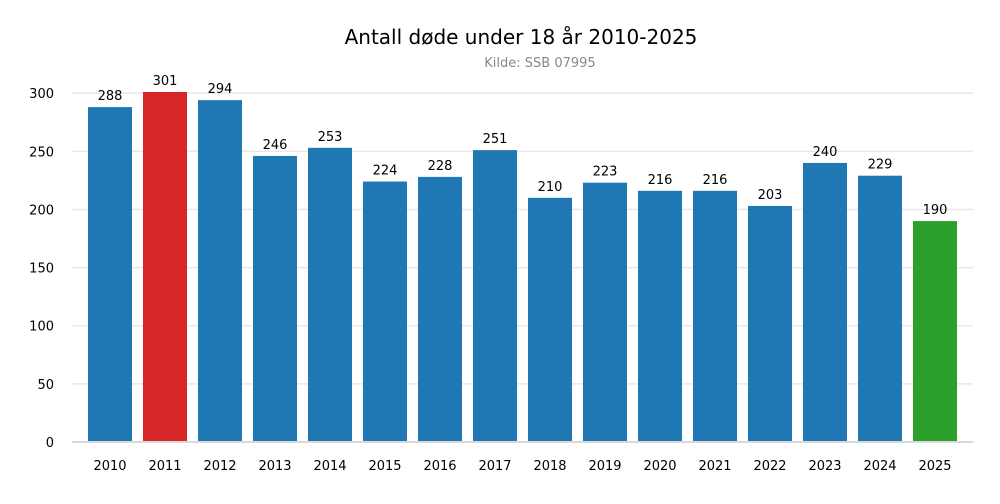  What do you see at coordinates (605, 312) in the screenshot?
I see `bar-2019` at bounding box center [605, 312].